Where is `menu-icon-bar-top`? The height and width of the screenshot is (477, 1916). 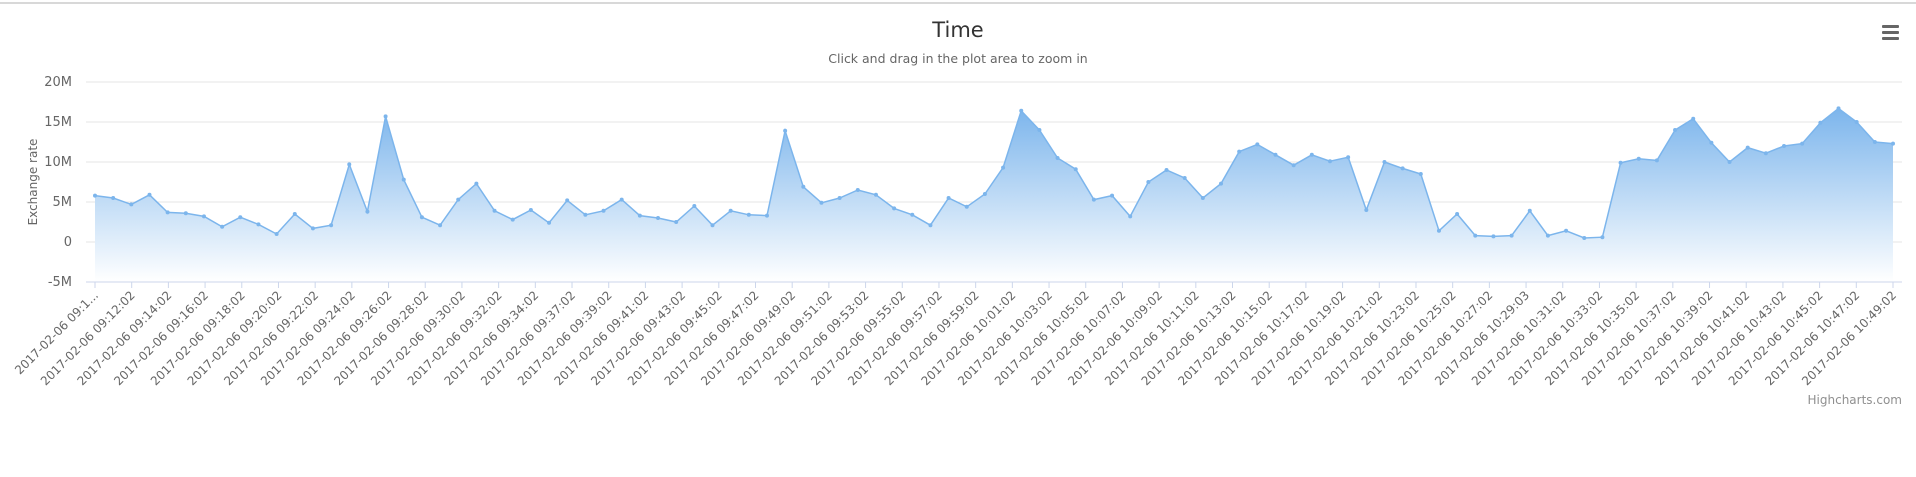 menu-icon-bar-top is located at coordinates (1890, 26).